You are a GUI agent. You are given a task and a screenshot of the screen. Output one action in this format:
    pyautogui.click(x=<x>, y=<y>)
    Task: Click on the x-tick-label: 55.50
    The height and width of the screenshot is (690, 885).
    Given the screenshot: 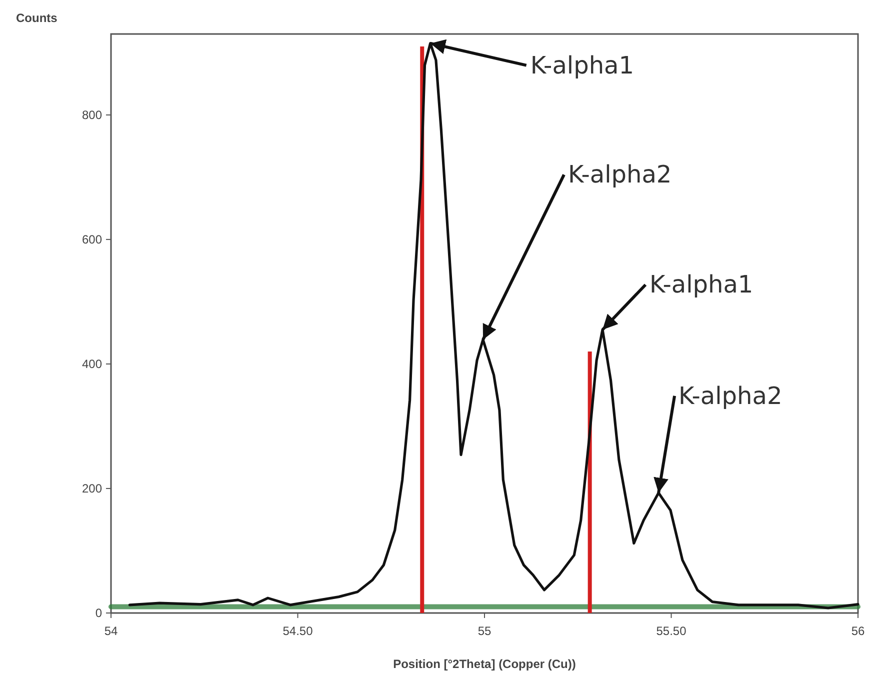 What is the action you would take?
    pyautogui.click(x=671, y=631)
    